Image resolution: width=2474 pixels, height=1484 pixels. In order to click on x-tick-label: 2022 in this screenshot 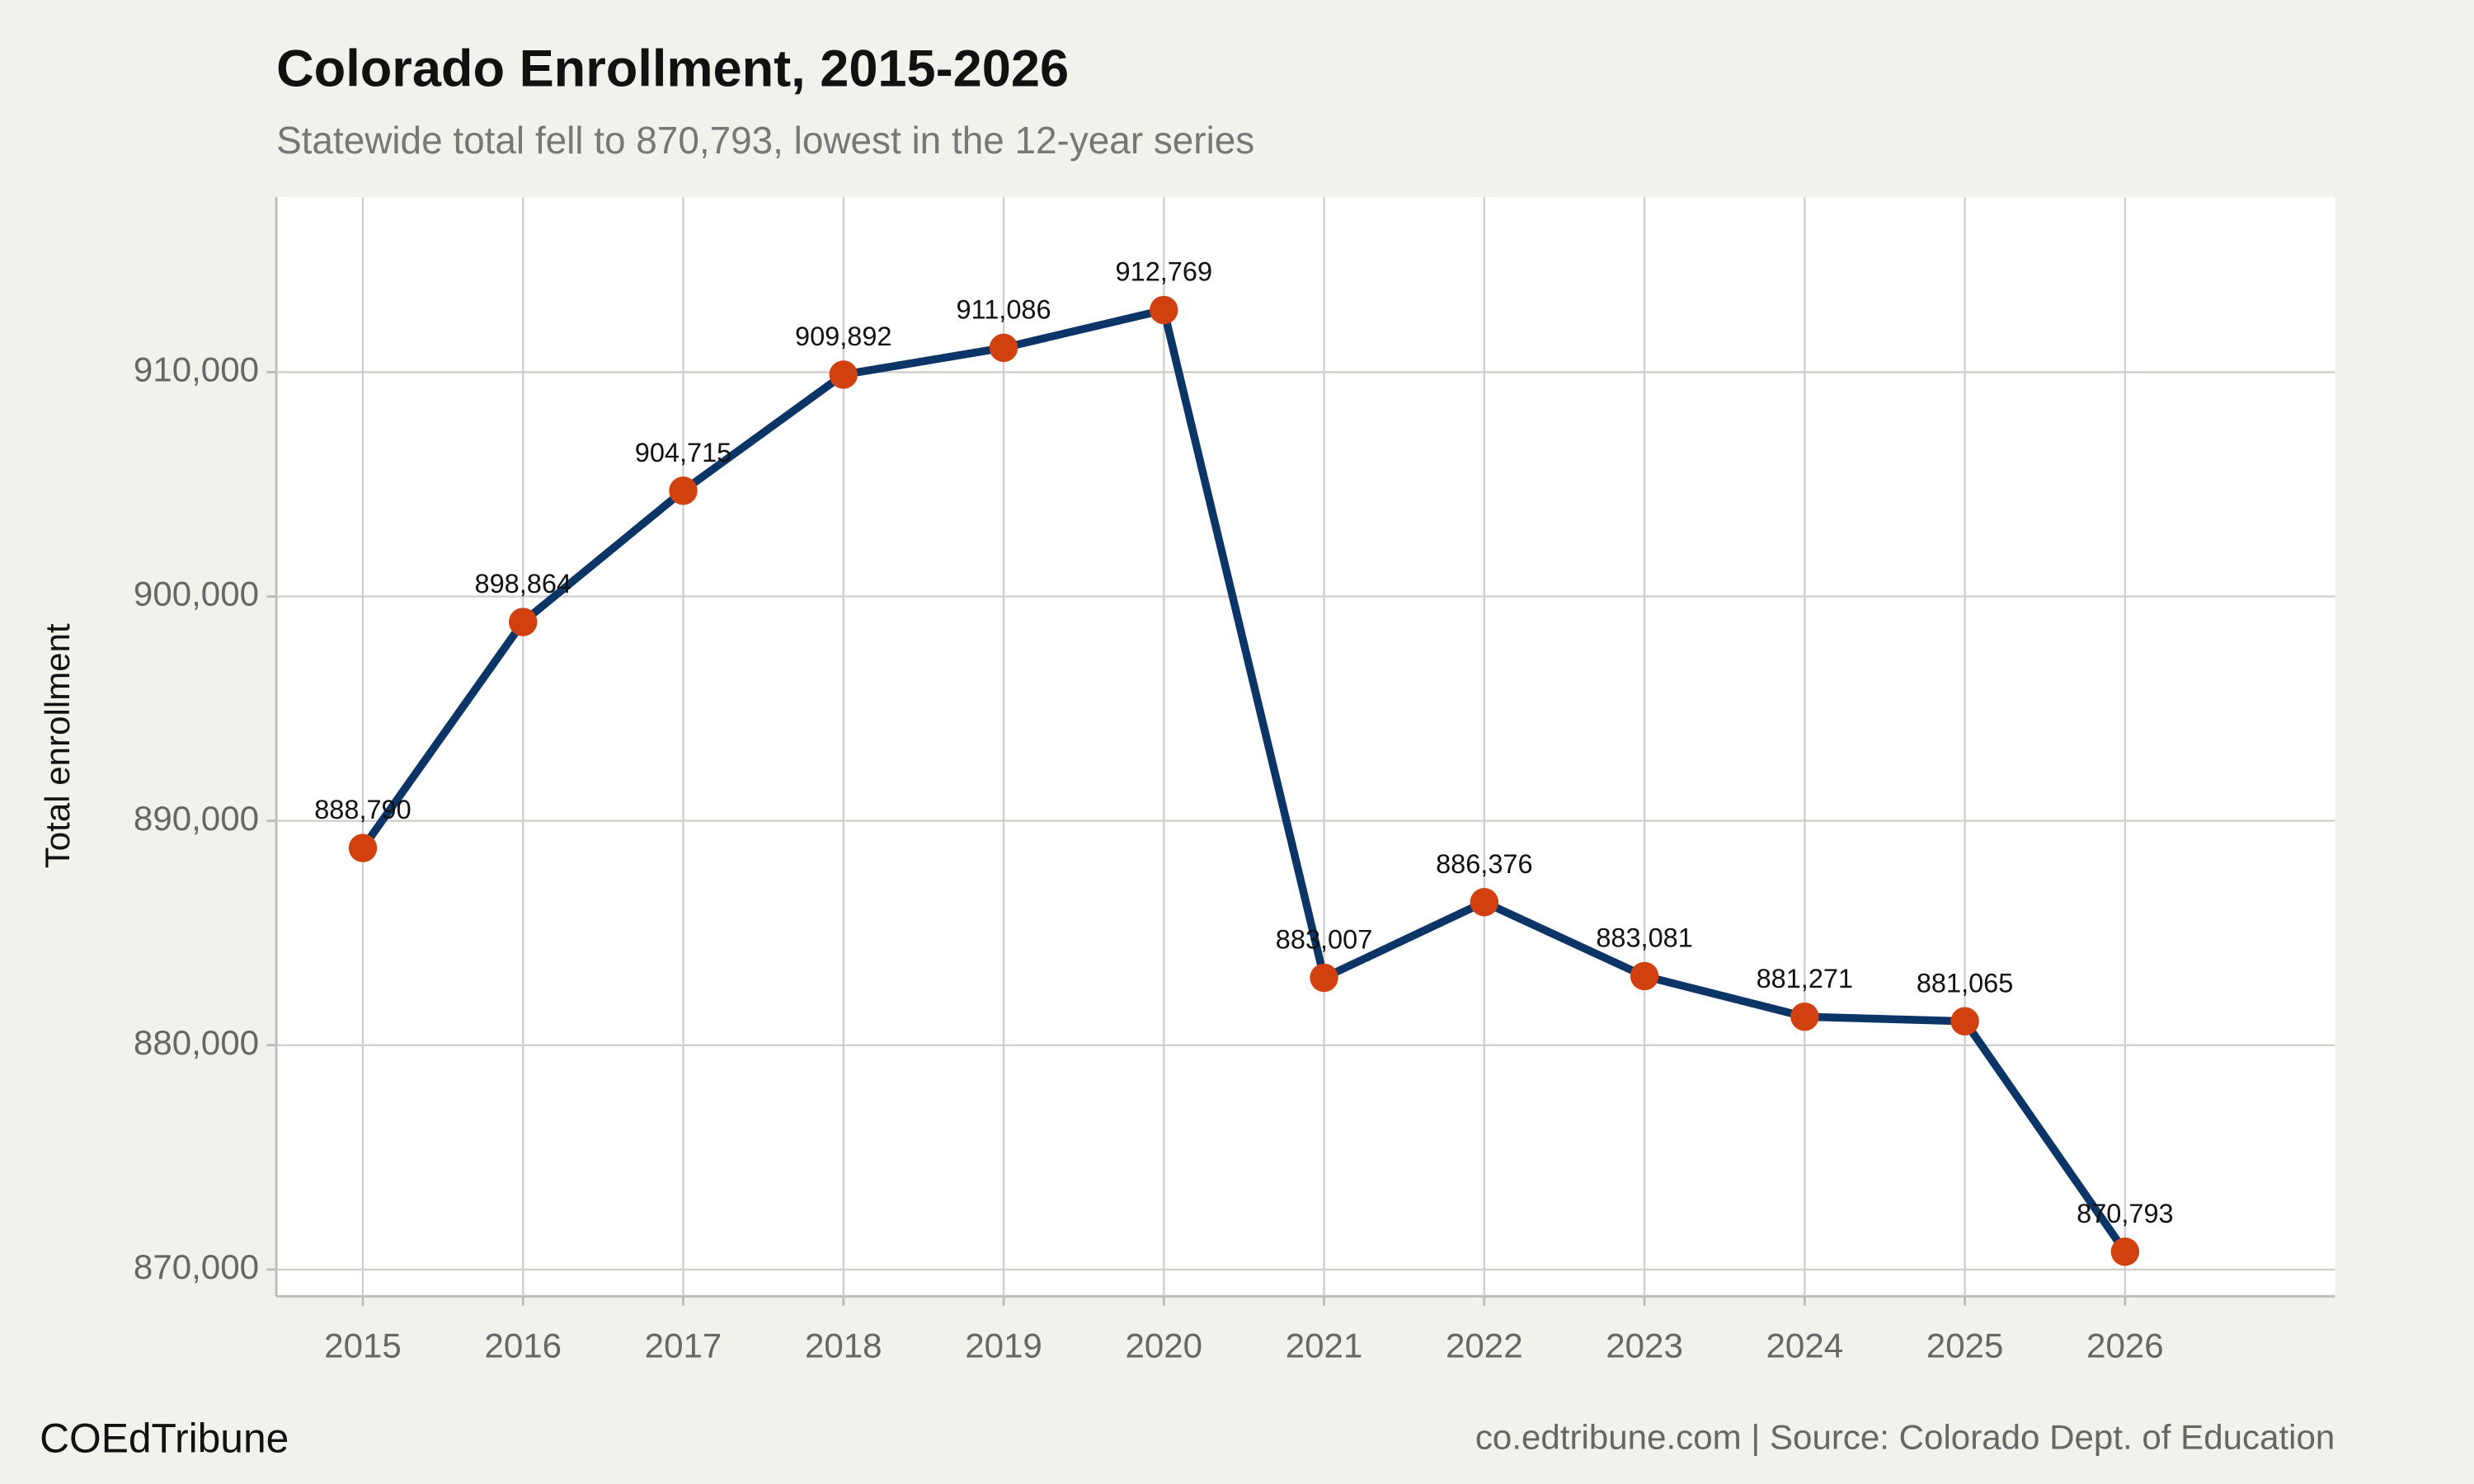, I will do `click(1484, 1346)`.